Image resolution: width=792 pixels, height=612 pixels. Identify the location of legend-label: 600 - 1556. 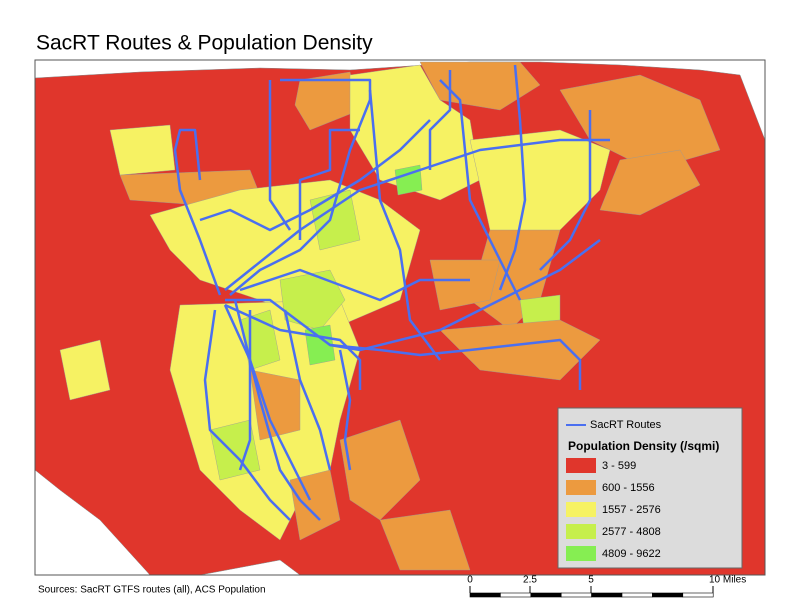
(628, 488).